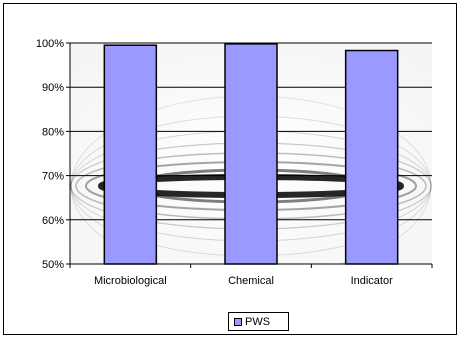  Describe the element at coordinates (53, 154) in the screenshot. I see `y-axis-ticks: 50% 60% 70% 80% 90% 100%` at that location.